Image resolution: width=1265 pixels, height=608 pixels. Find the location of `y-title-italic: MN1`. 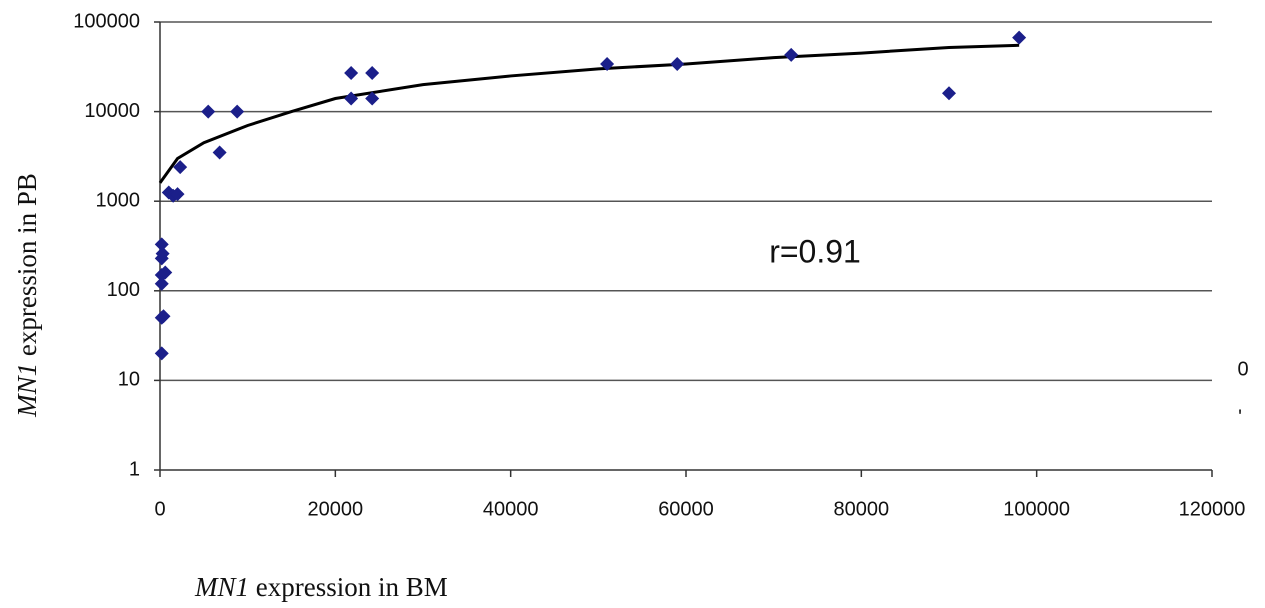

y-title-italic: MN1 is located at coordinates (27, 390).